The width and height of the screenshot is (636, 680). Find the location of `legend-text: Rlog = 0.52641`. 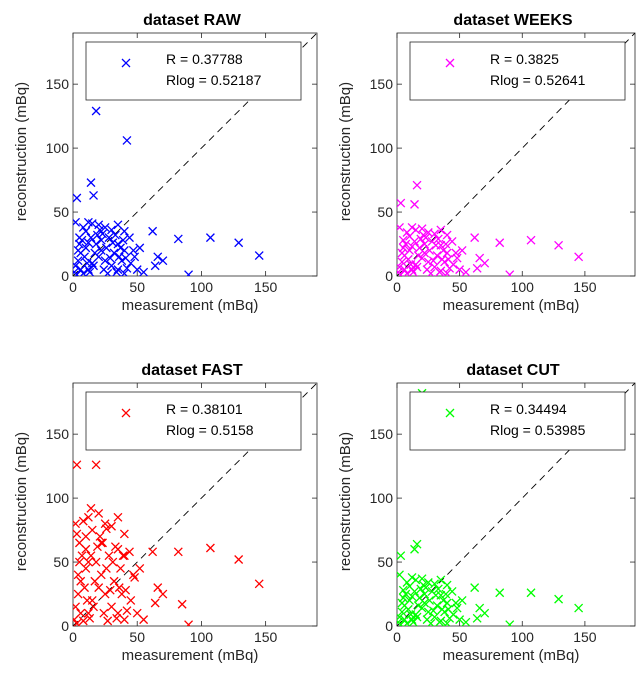

legend-text: Rlog = 0.52641 is located at coordinates (538, 80).